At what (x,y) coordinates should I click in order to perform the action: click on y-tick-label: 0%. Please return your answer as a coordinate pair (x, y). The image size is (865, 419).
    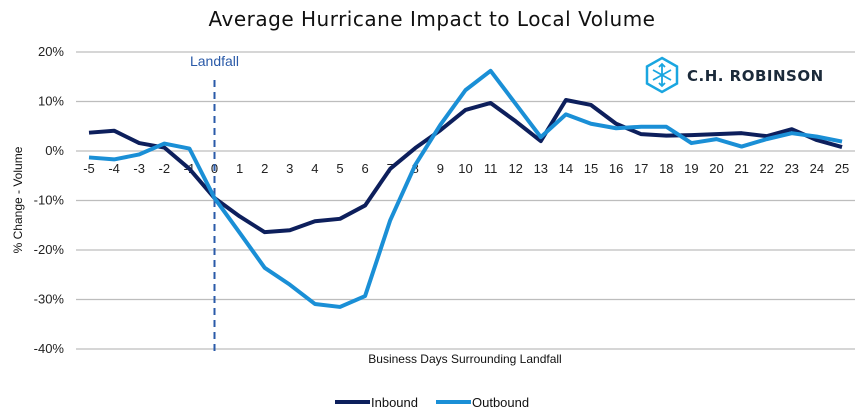
    Looking at the image, I should click on (54, 150).